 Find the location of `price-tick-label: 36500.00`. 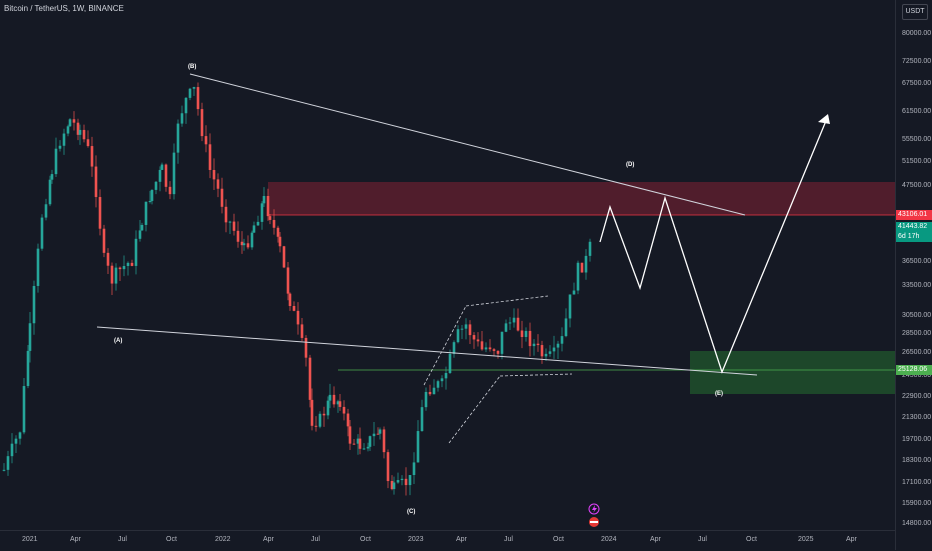

price-tick-label: 36500.00 is located at coordinates (917, 261).